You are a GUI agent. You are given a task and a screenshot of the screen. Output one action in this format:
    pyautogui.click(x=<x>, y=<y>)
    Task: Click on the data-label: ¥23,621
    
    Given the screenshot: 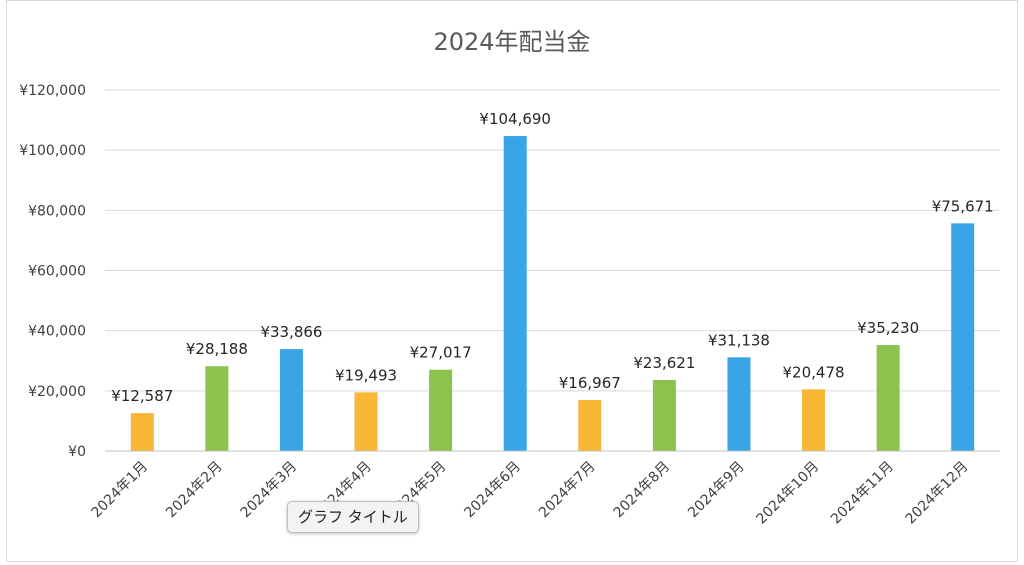 What is the action you would take?
    pyautogui.click(x=664, y=363)
    